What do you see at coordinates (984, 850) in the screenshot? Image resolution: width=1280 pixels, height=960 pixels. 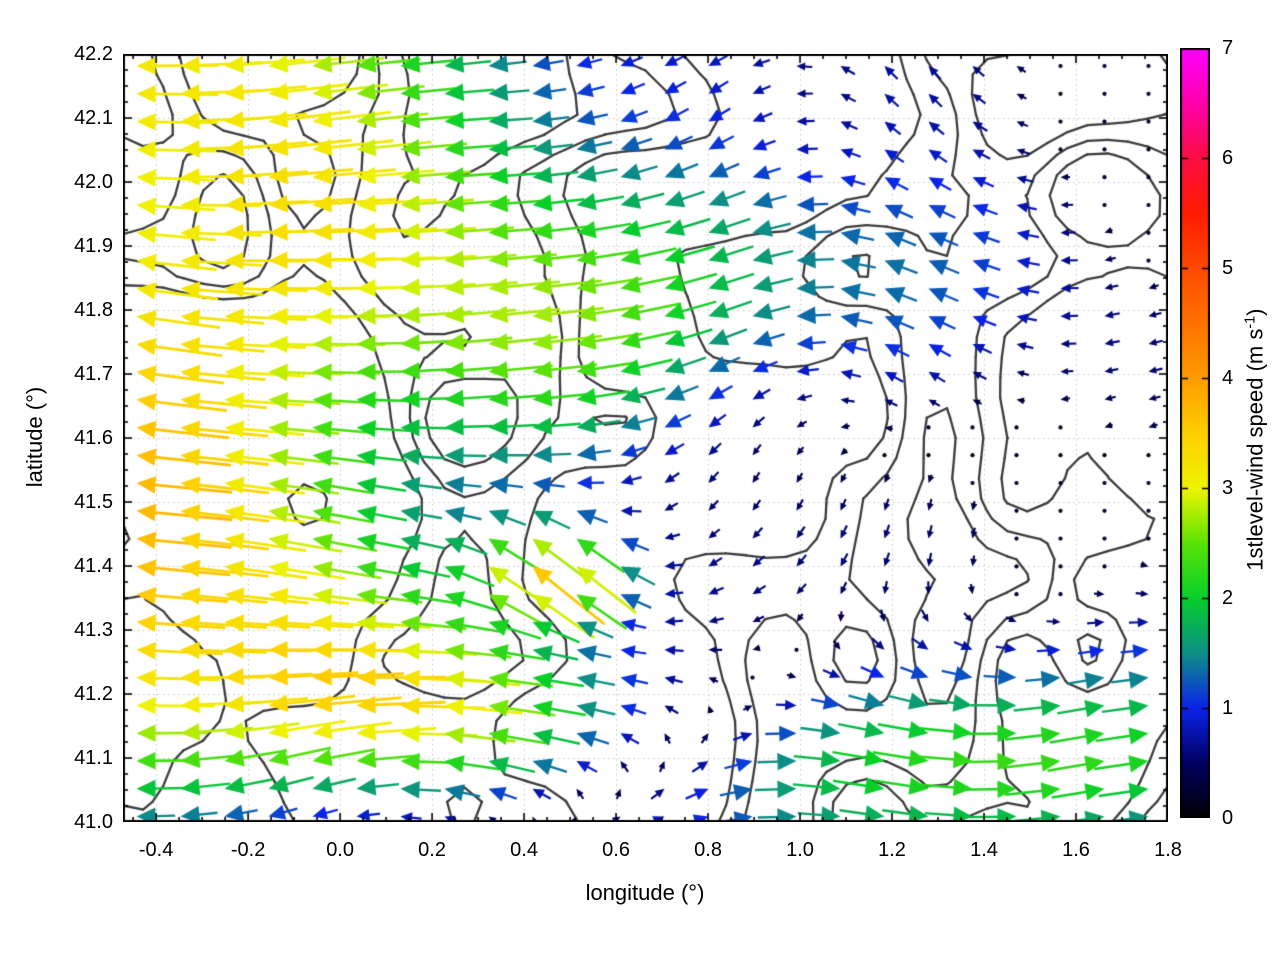 I see `x-tick-label: 1.4` at bounding box center [984, 850].